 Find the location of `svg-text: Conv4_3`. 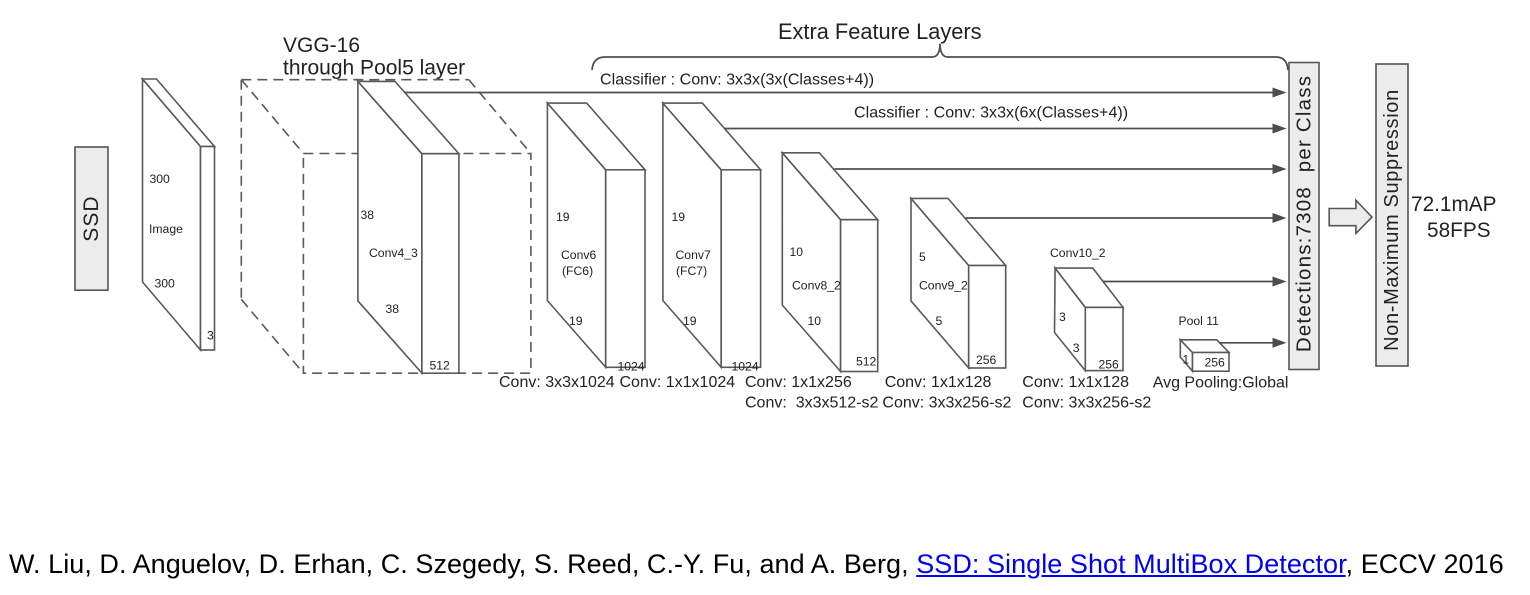

svg-text: Conv4_3 is located at coordinates (393, 253).